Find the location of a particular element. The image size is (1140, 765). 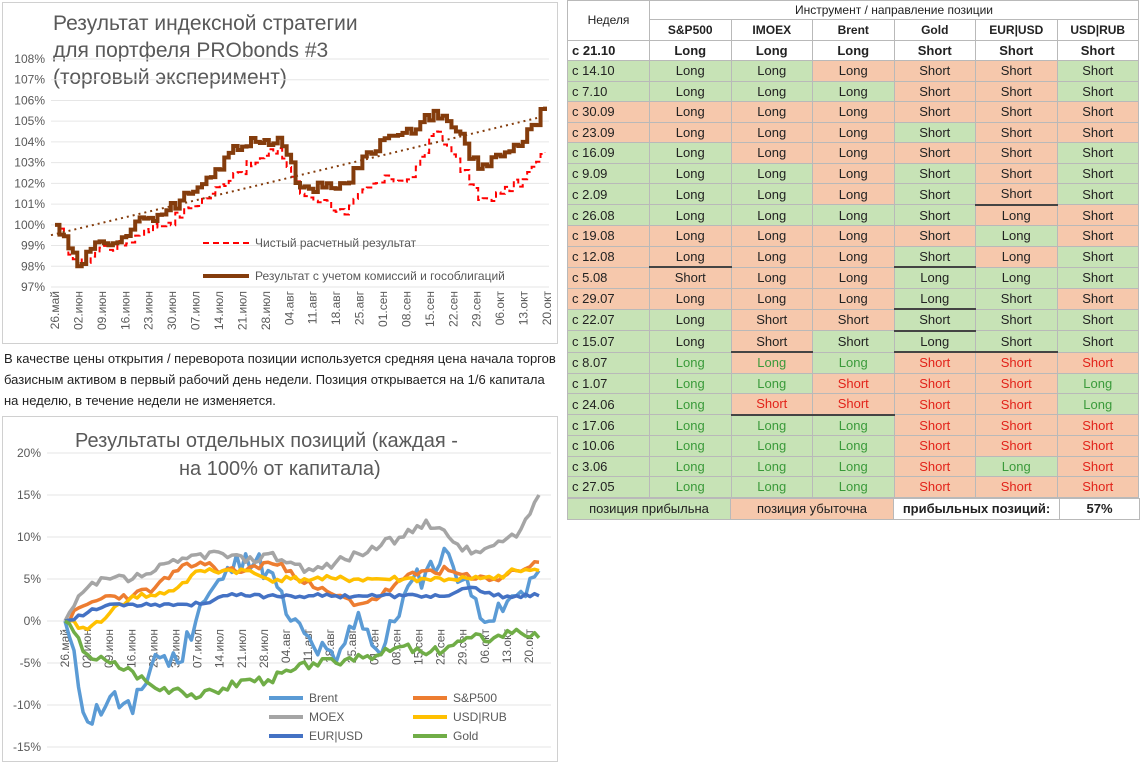

chart-title-line: для портфеля PRObonds #3 is located at coordinates (190, 50).